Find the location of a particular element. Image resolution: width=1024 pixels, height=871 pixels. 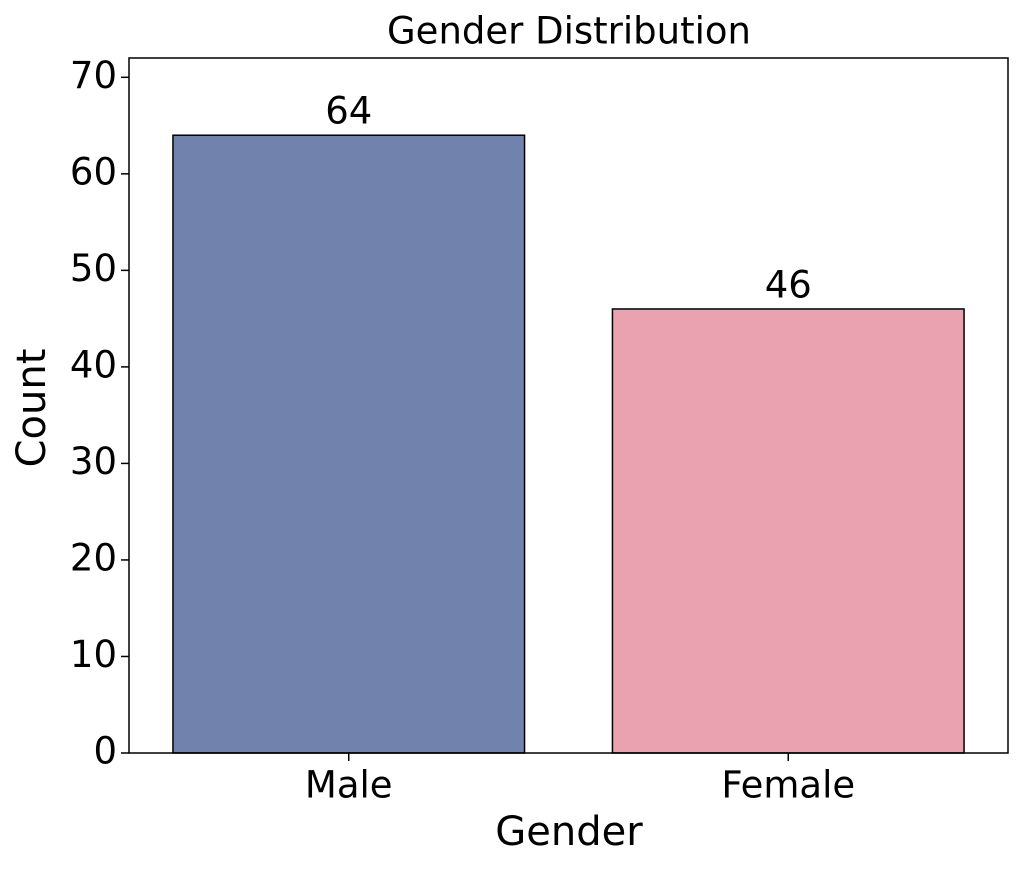

y-tick-label: 40 is located at coordinates (93, 364).